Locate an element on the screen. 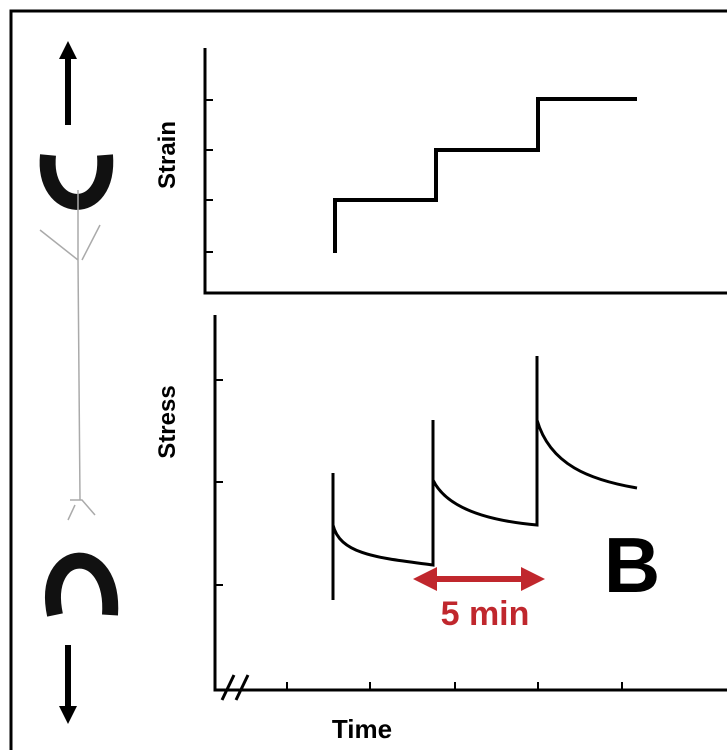 The image size is (727, 750). specimen is located at coordinates (79, 382).